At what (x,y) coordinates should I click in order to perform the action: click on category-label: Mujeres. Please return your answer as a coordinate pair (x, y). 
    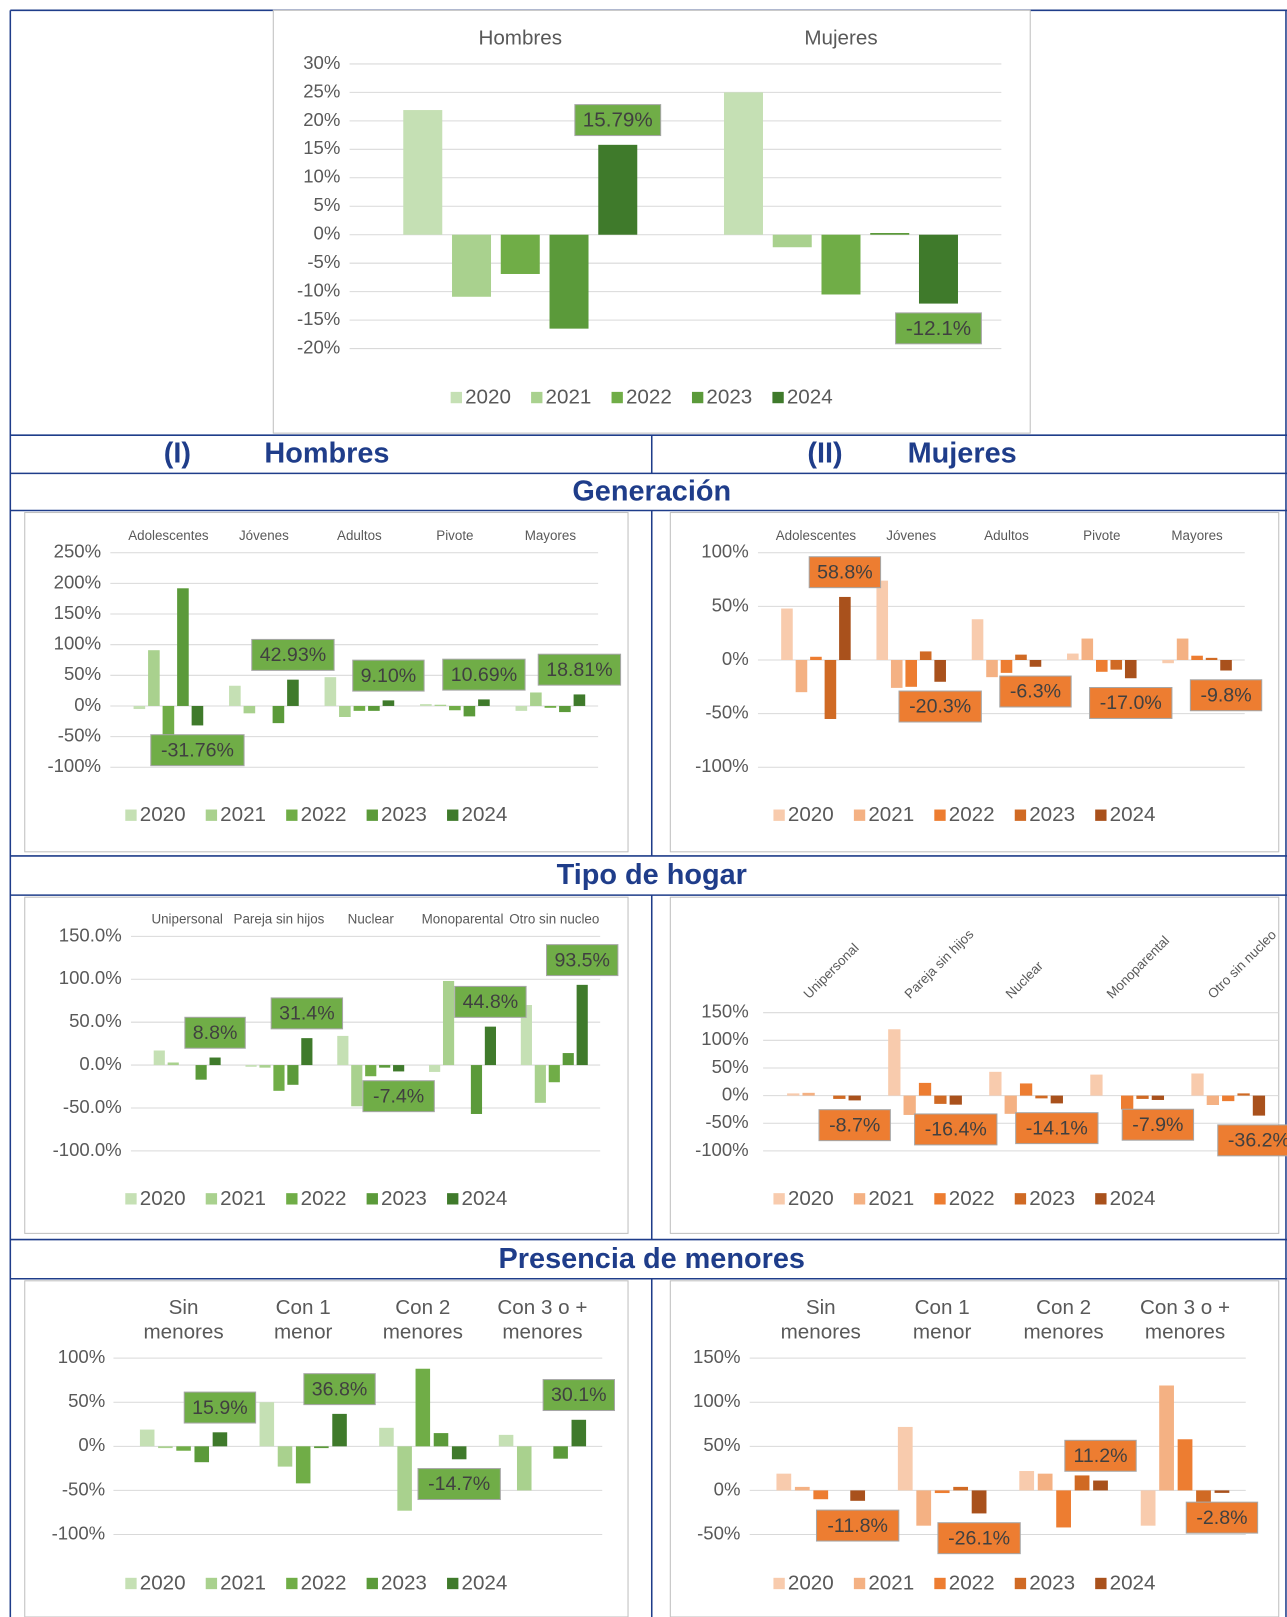
    Looking at the image, I should click on (840, 38).